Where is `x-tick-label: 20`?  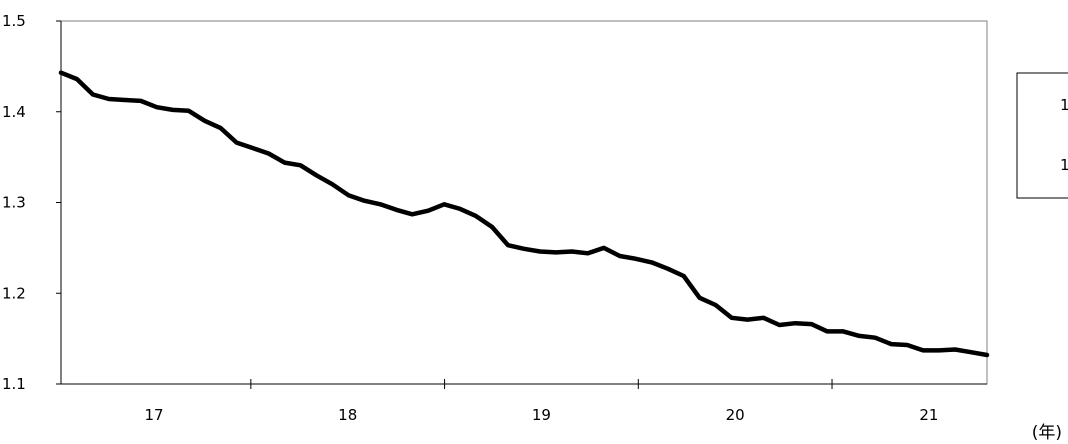 x-tick-label: 20 is located at coordinates (735, 415).